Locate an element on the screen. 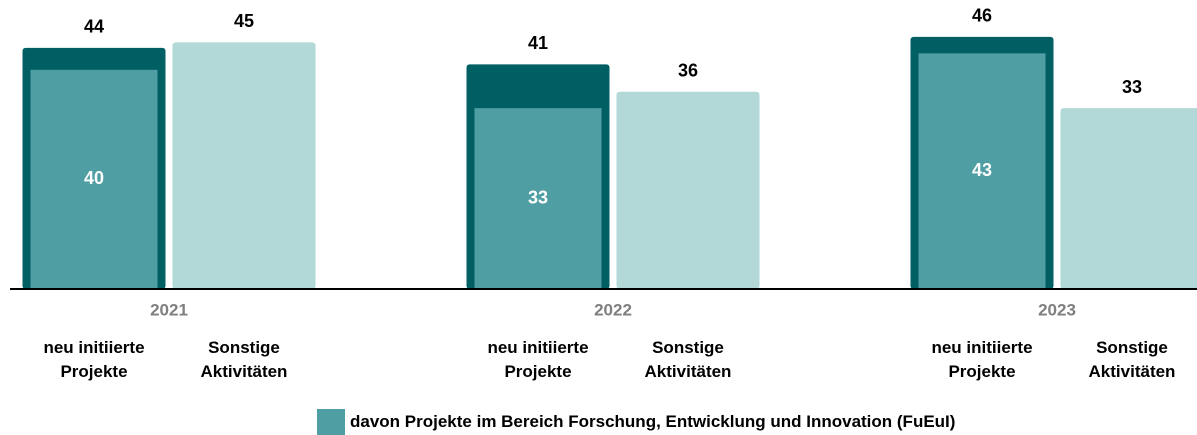 This screenshot has width=1197, height=435. x-tick-label: 2021 is located at coordinates (169, 309).